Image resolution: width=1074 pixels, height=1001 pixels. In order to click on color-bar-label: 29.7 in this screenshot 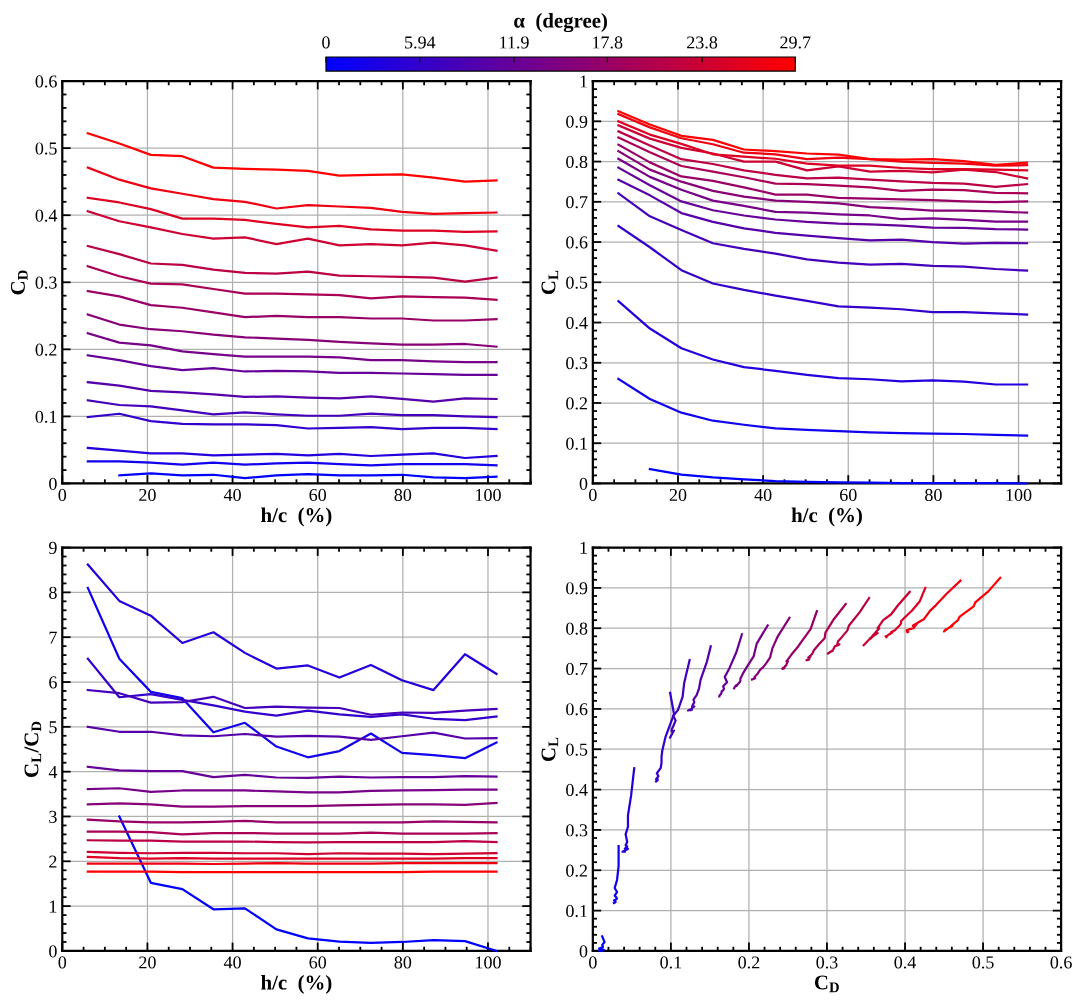, I will do `click(795, 42)`.